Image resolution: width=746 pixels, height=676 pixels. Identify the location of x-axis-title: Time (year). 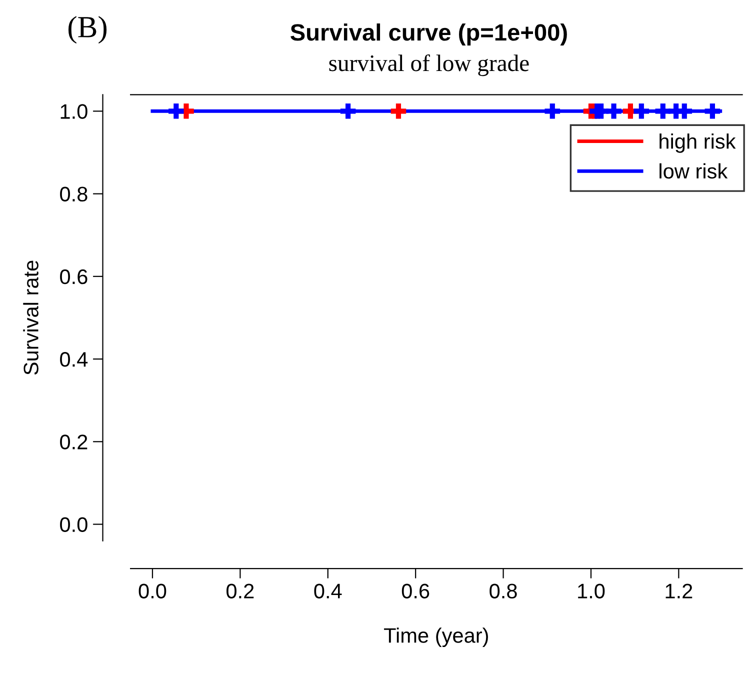
(436, 637).